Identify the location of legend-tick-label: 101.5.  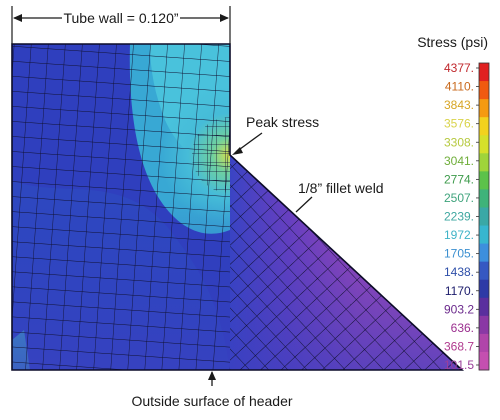
(459, 365).